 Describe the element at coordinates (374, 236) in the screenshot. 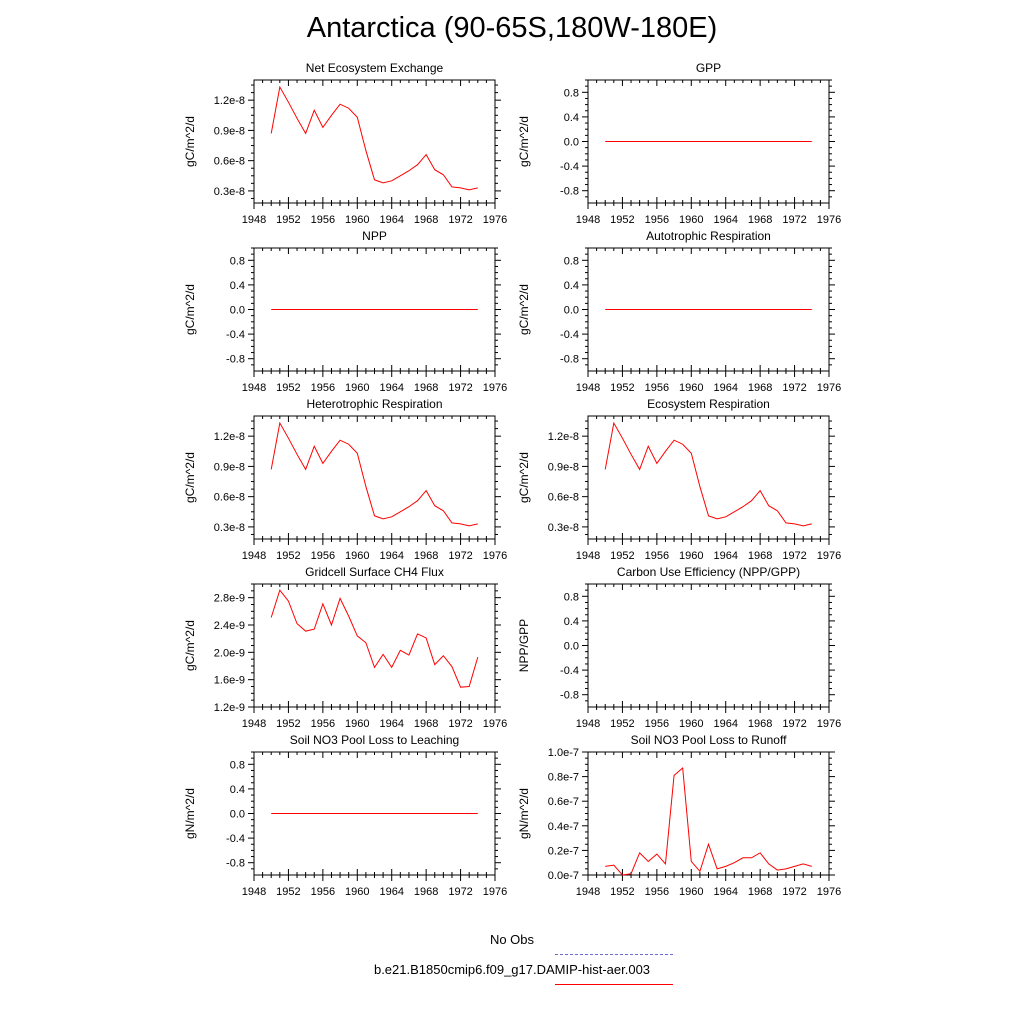

I see `panel-title: NPP` at that location.